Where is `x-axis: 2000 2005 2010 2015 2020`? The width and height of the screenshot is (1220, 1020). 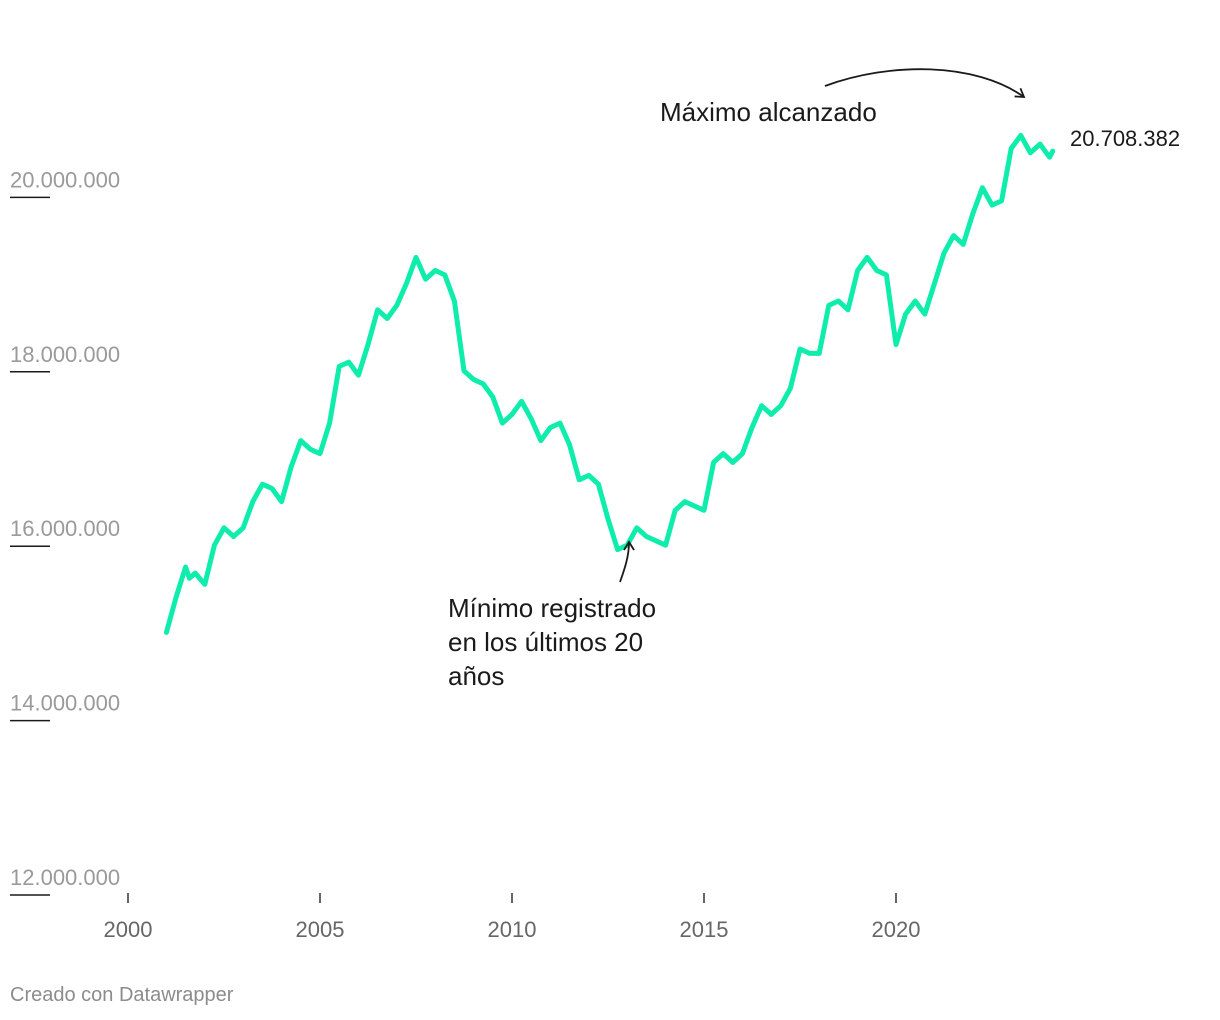
x-axis: 2000 2005 2010 2015 2020 is located at coordinates (512, 917).